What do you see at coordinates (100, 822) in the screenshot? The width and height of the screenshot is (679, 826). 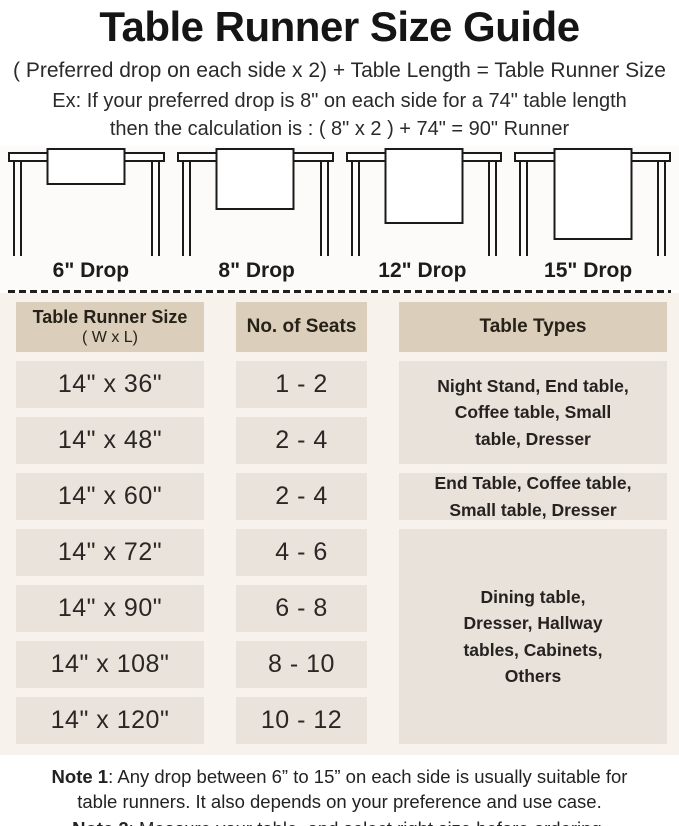 I see `note-2-label: Note 2` at bounding box center [100, 822].